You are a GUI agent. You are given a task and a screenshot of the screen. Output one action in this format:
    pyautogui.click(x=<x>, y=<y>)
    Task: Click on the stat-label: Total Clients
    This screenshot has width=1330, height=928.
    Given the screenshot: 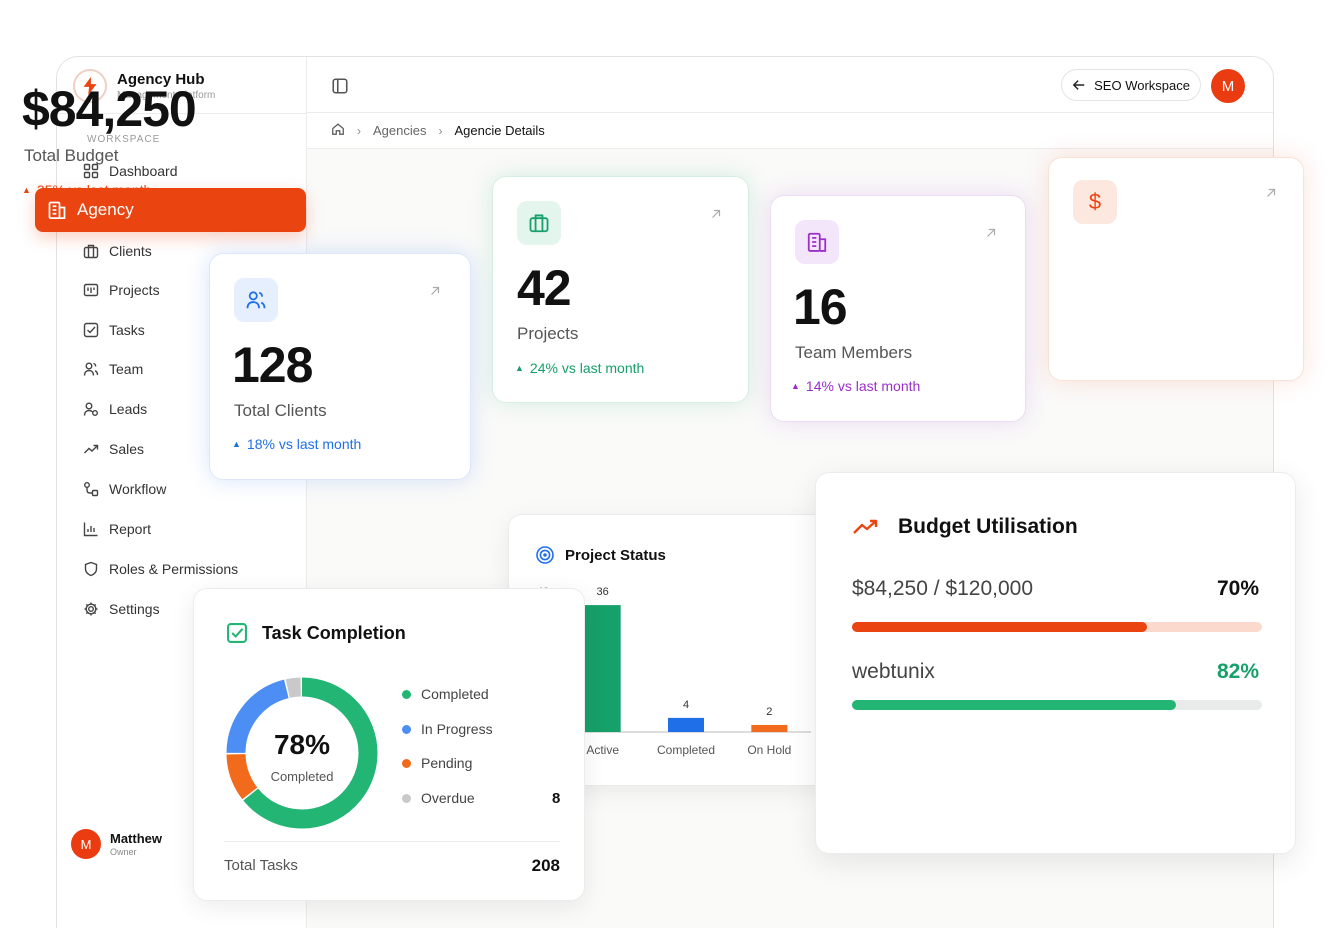 What is the action you would take?
    pyautogui.click(x=280, y=410)
    